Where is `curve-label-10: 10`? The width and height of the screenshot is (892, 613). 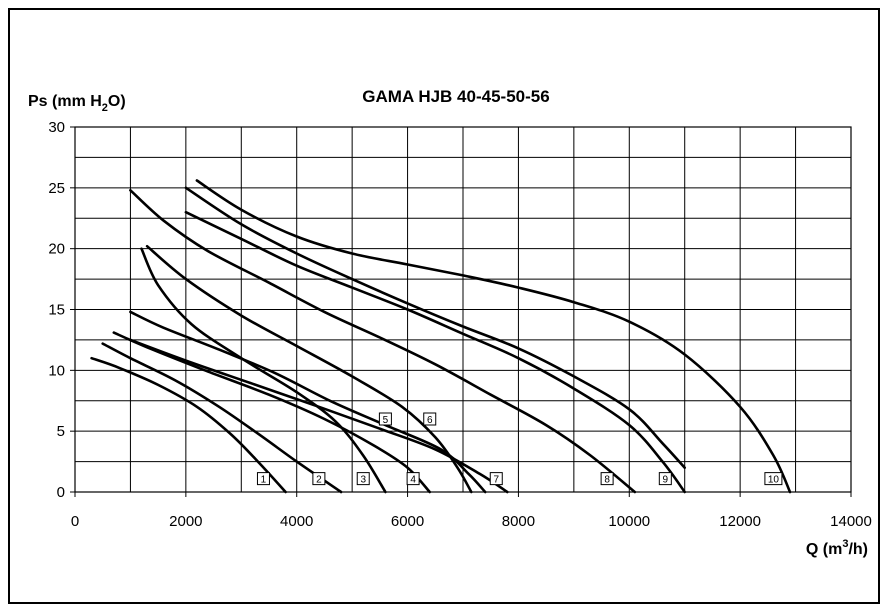
curve-label-10: 10 is located at coordinates (773, 479).